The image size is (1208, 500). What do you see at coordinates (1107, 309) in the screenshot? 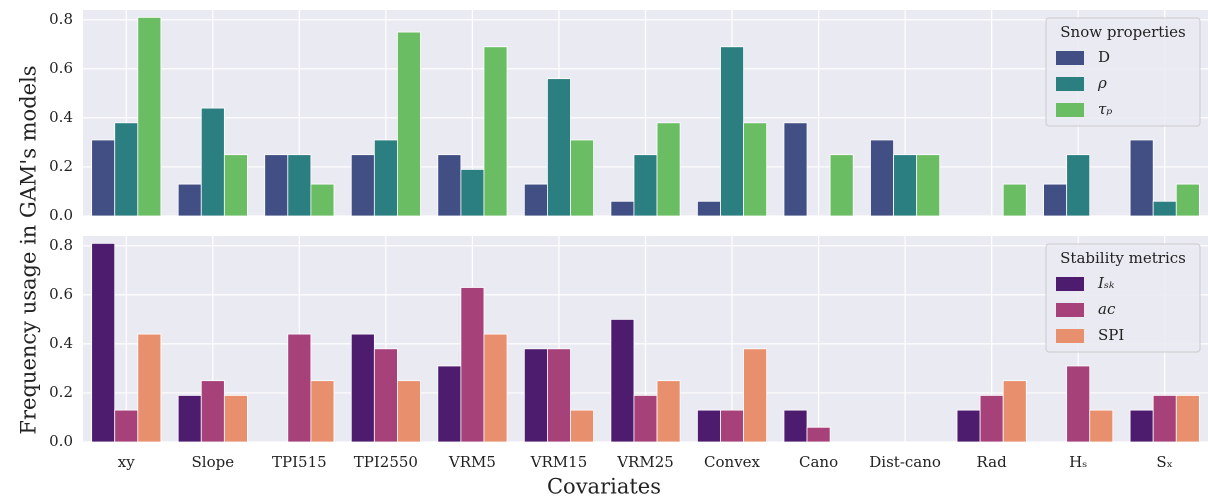
I see `legend-label: ac` at bounding box center [1107, 309].